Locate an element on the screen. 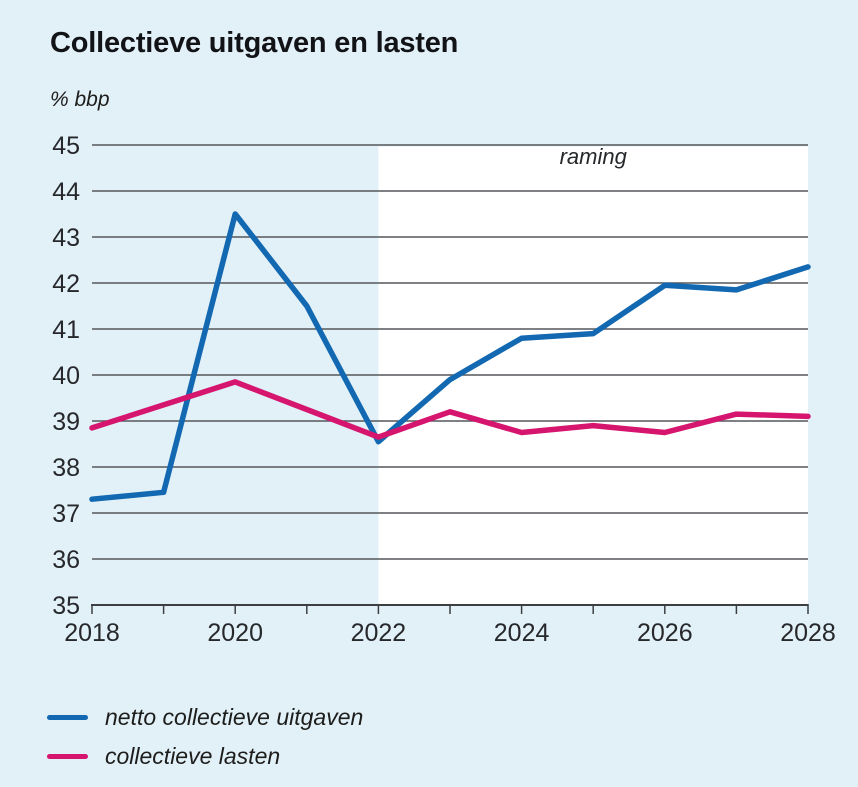 This screenshot has width=858, height=787. y-tick-label-40: 40 is located at coordinates (66, 376).